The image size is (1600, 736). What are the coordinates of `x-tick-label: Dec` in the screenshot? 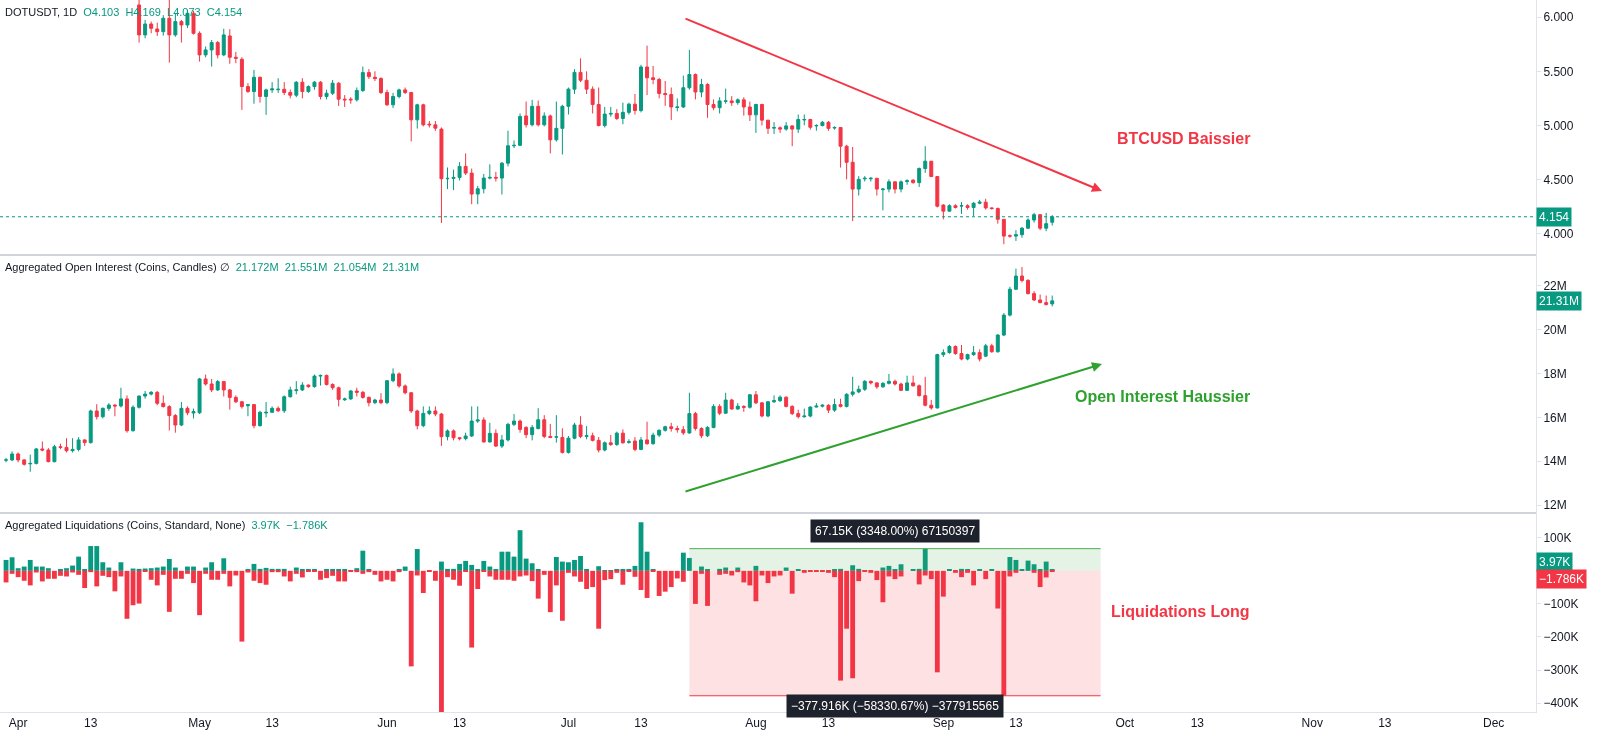 It's located at (1494, 723).